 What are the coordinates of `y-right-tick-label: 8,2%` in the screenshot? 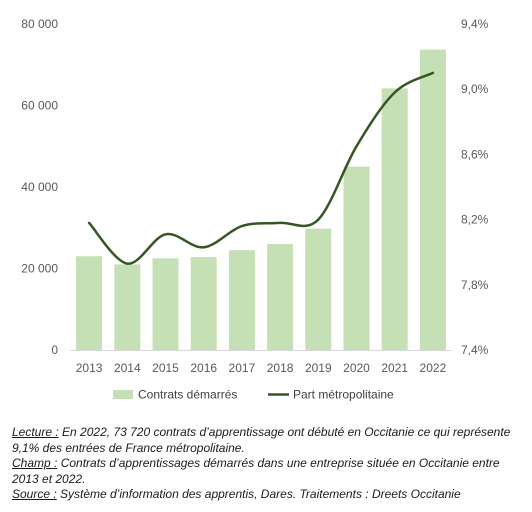 It's located at (475, 220).